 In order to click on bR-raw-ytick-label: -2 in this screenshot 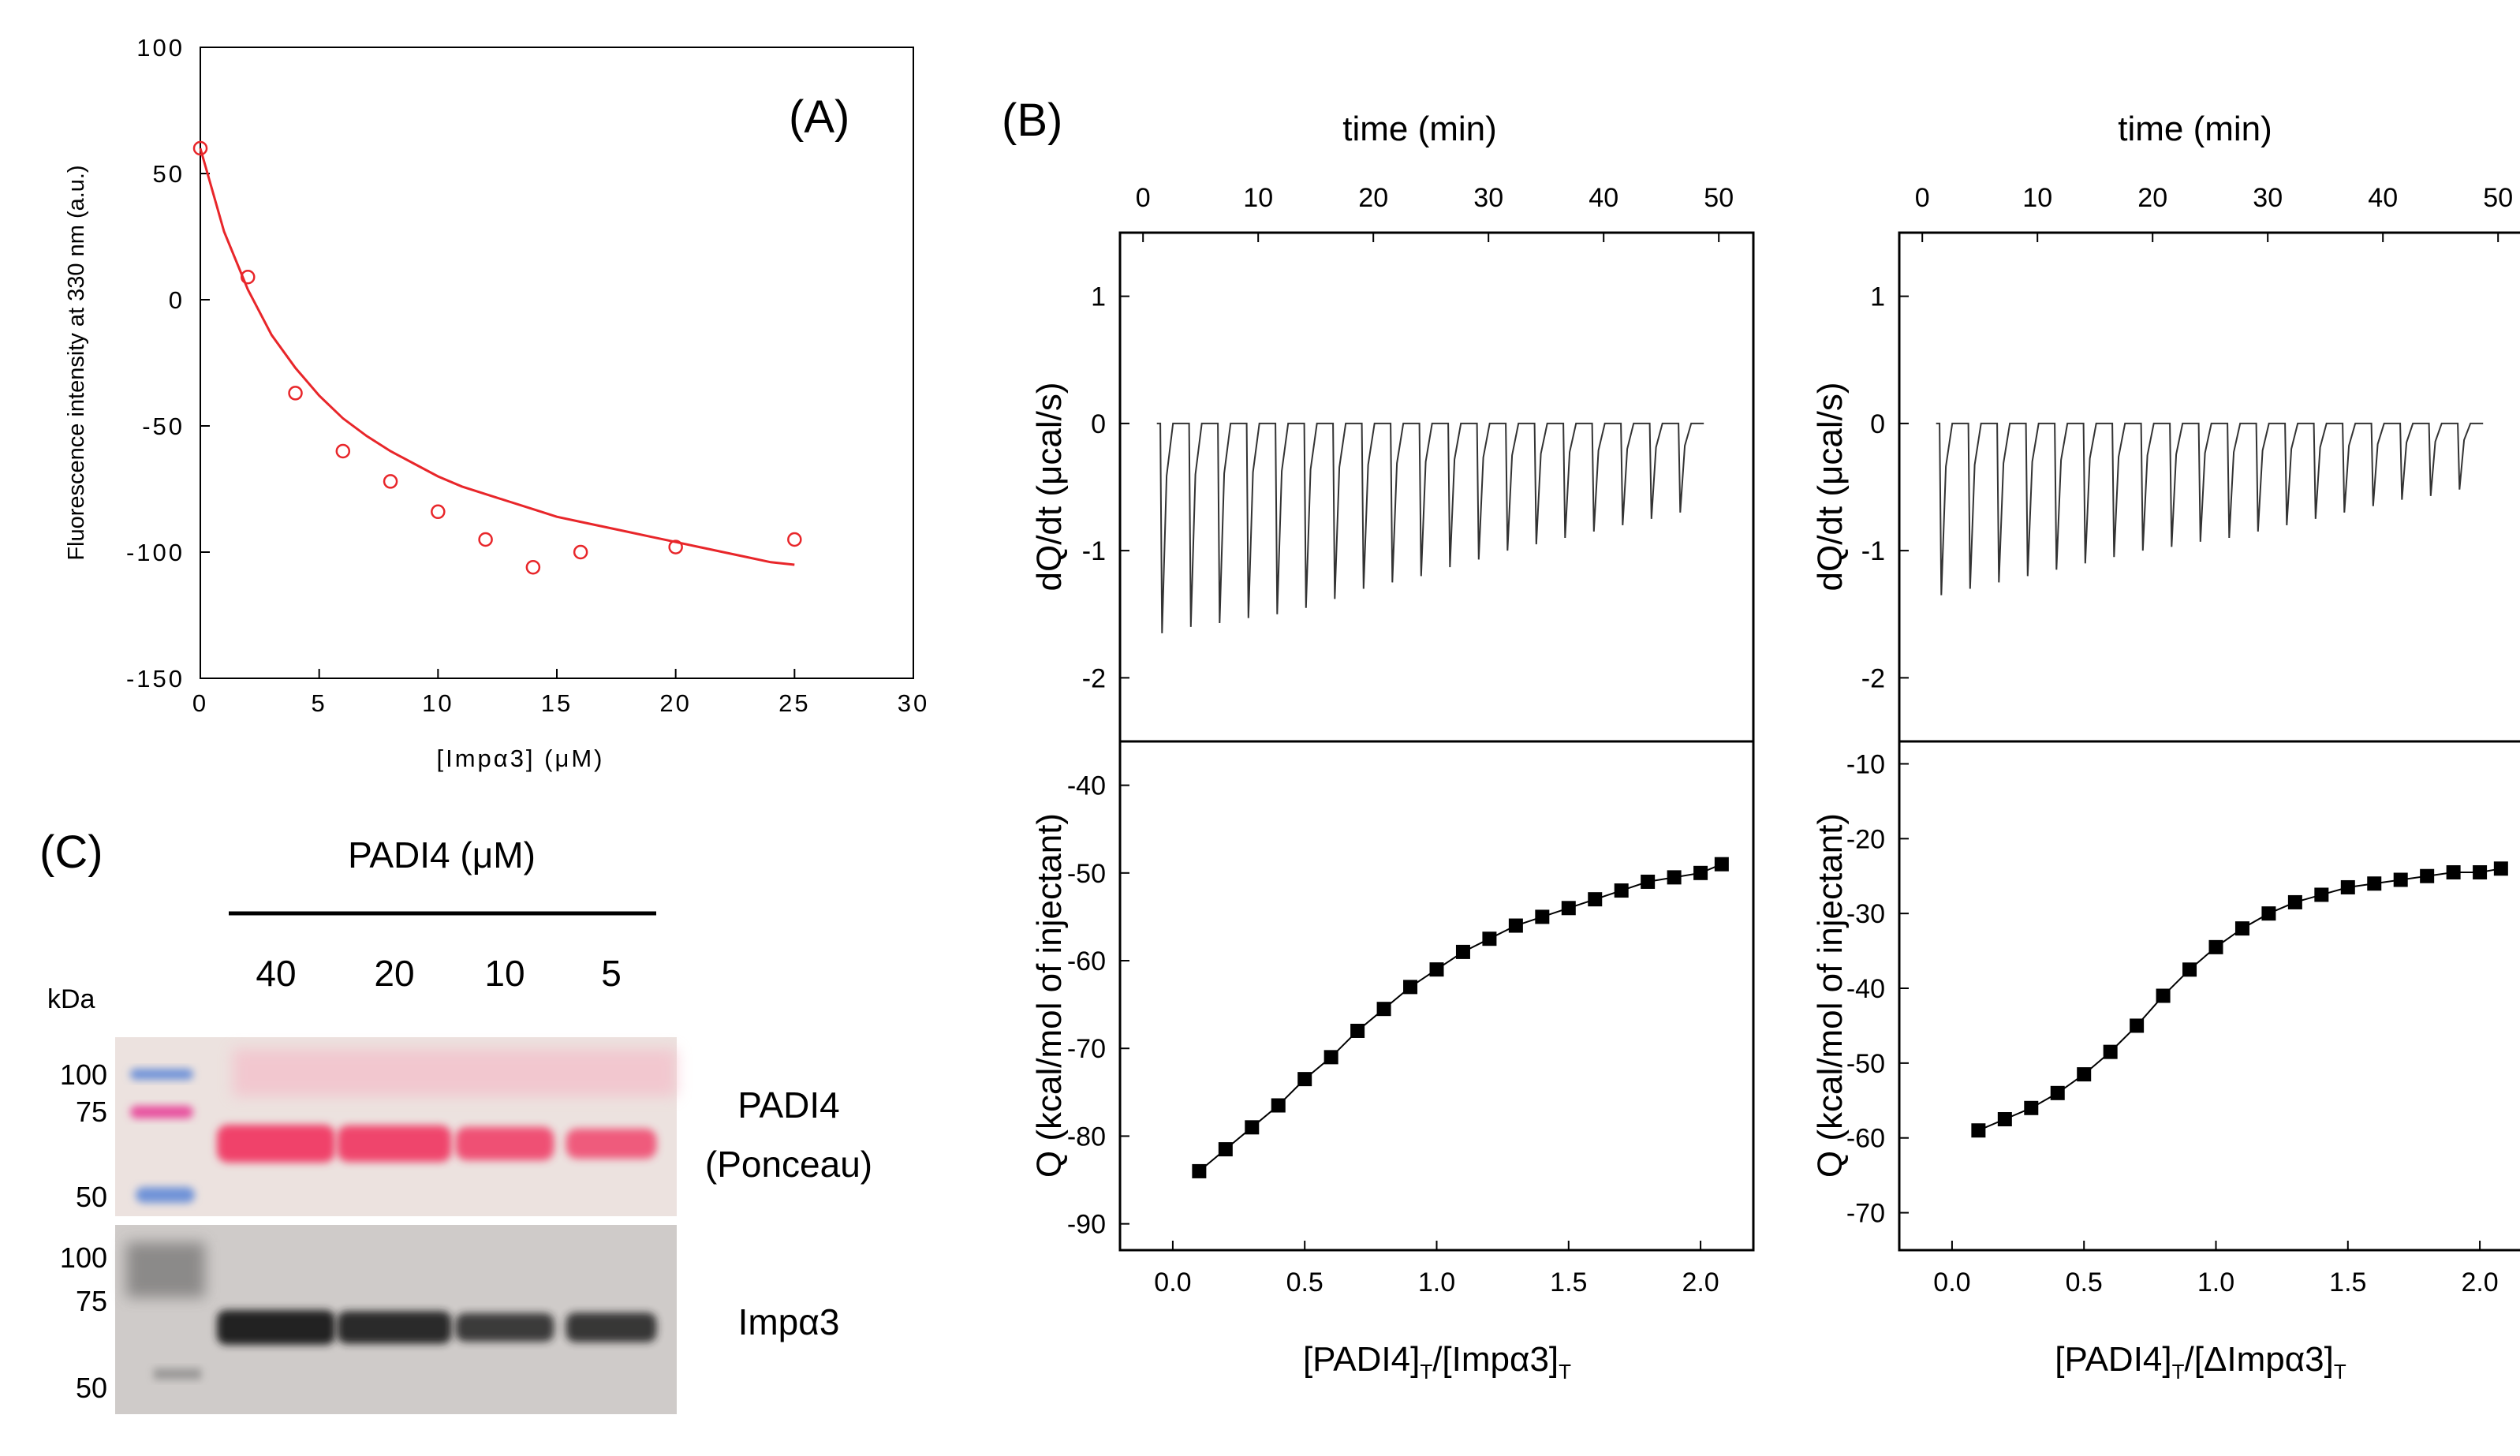, I will do `click(1873, 678)`.